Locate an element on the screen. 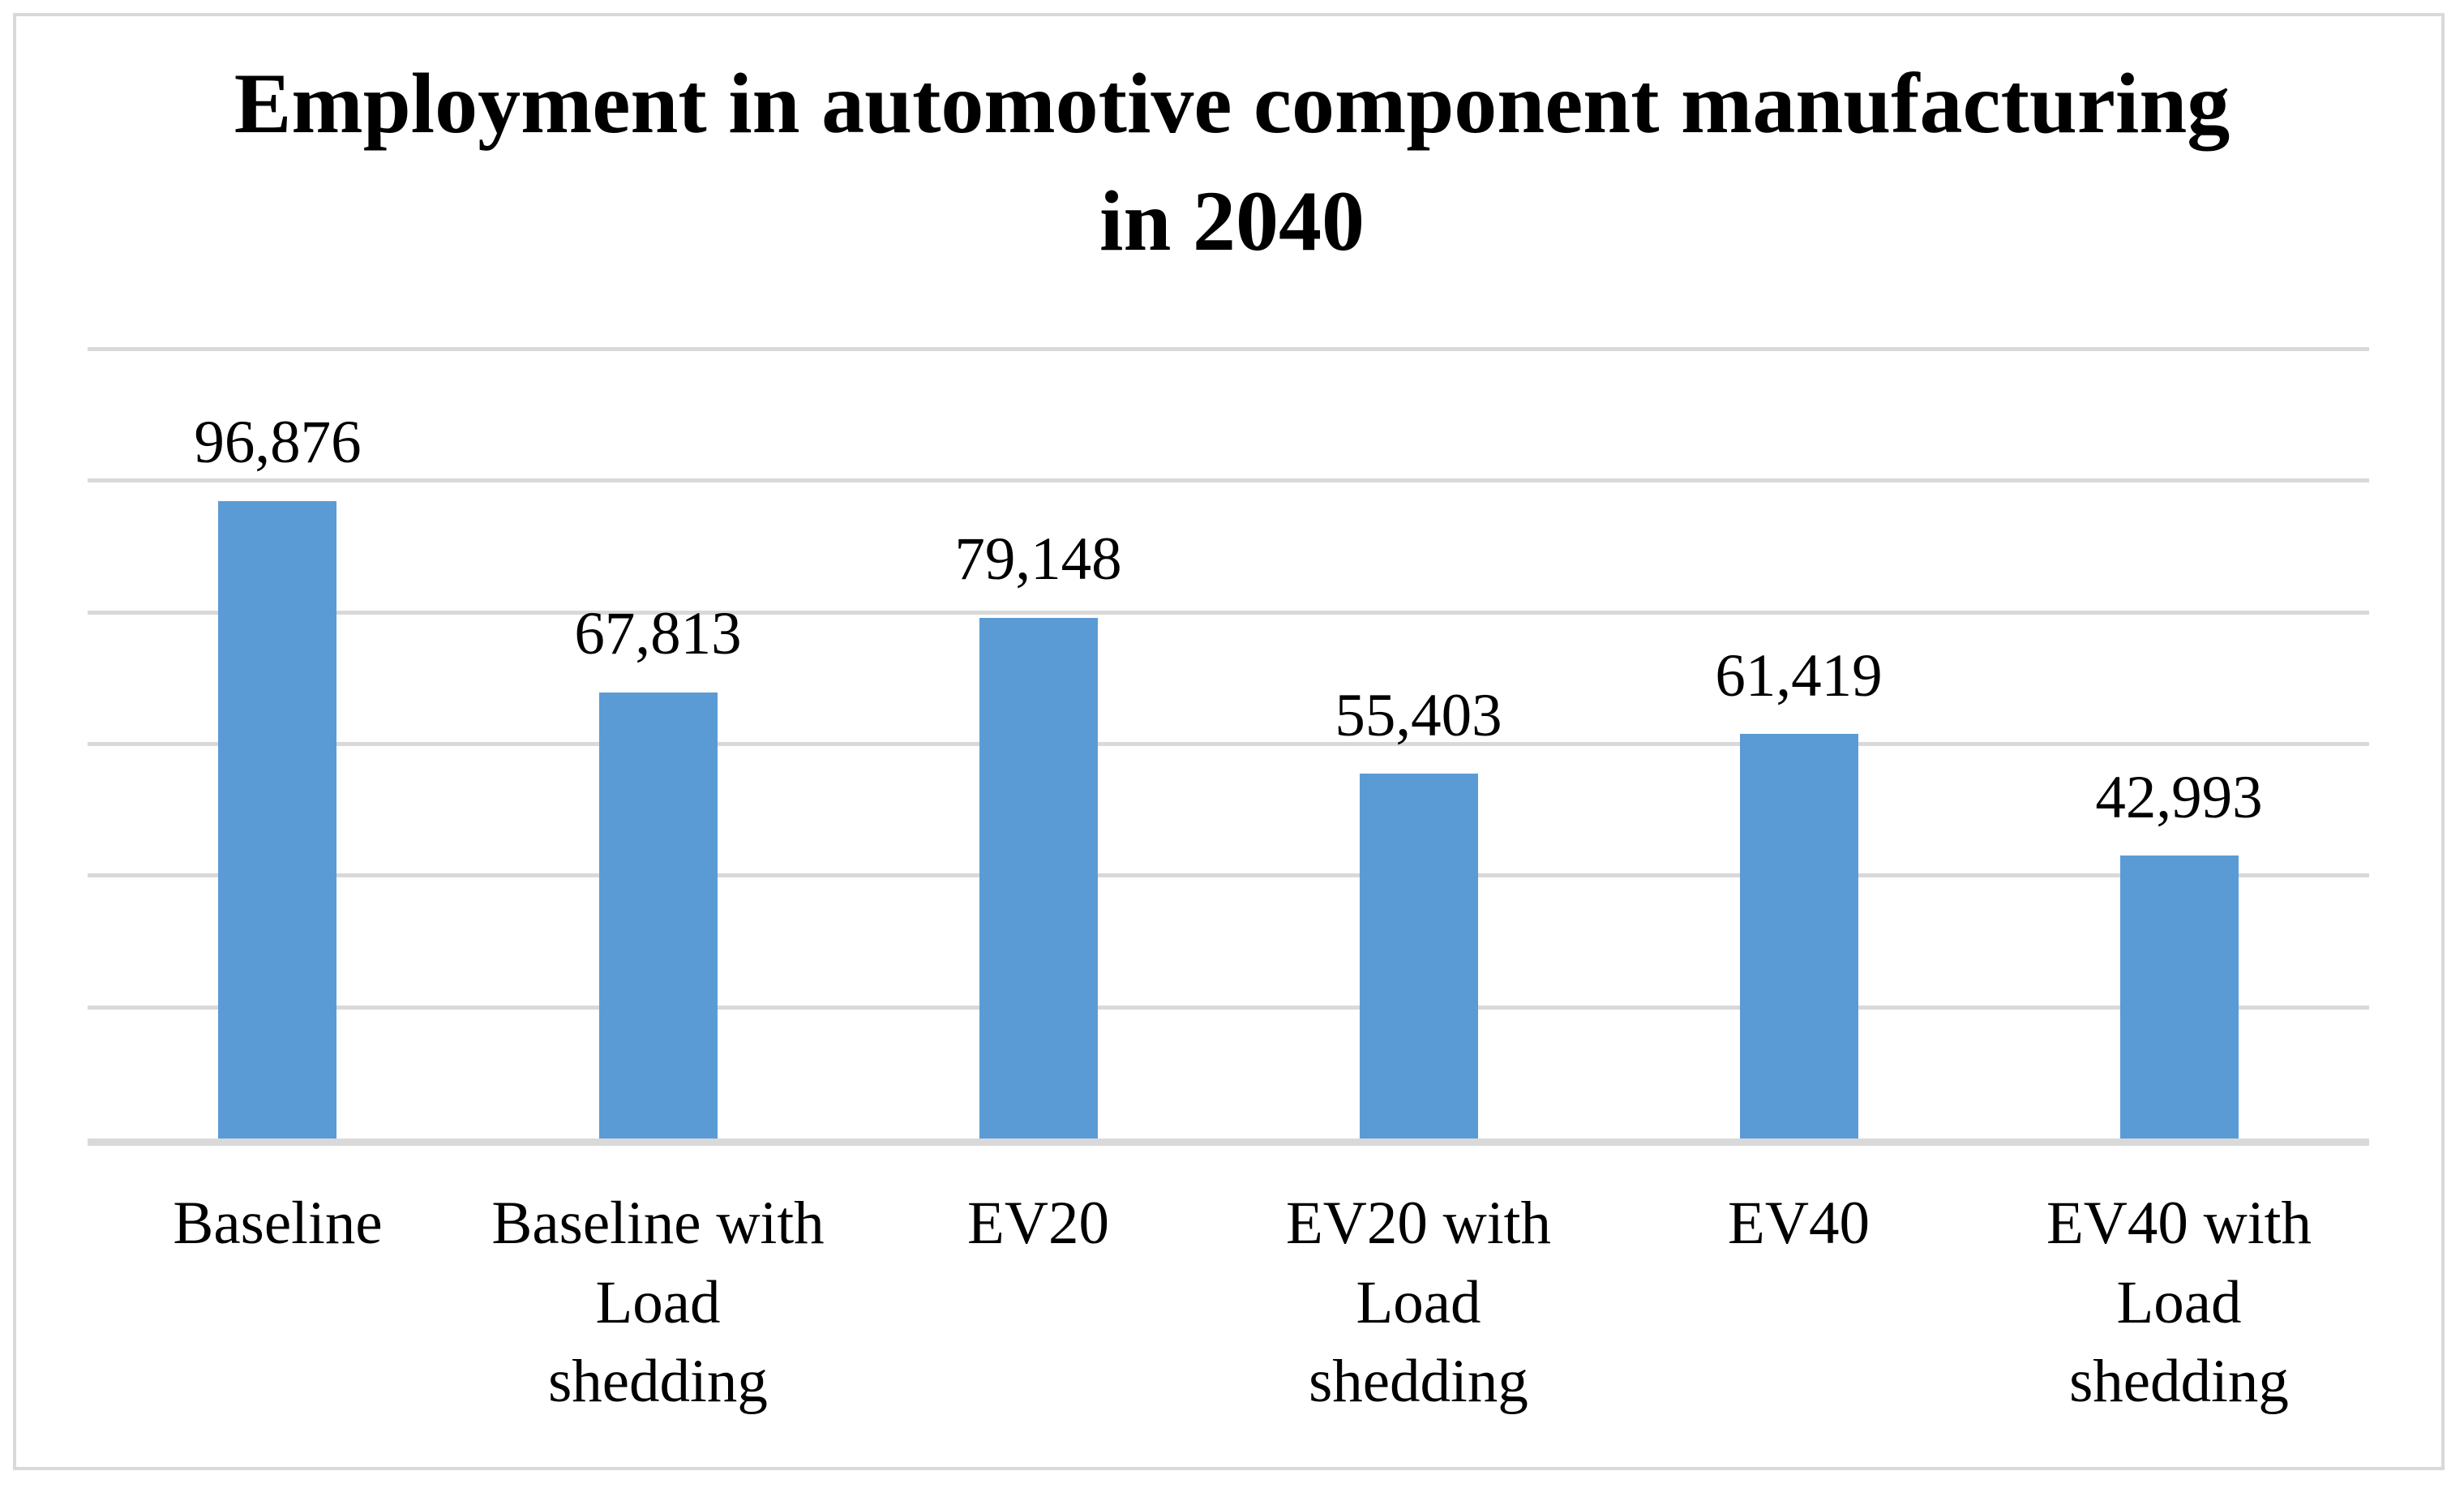  bar-value-label: 67,813 is located at coordinates (658, 634).